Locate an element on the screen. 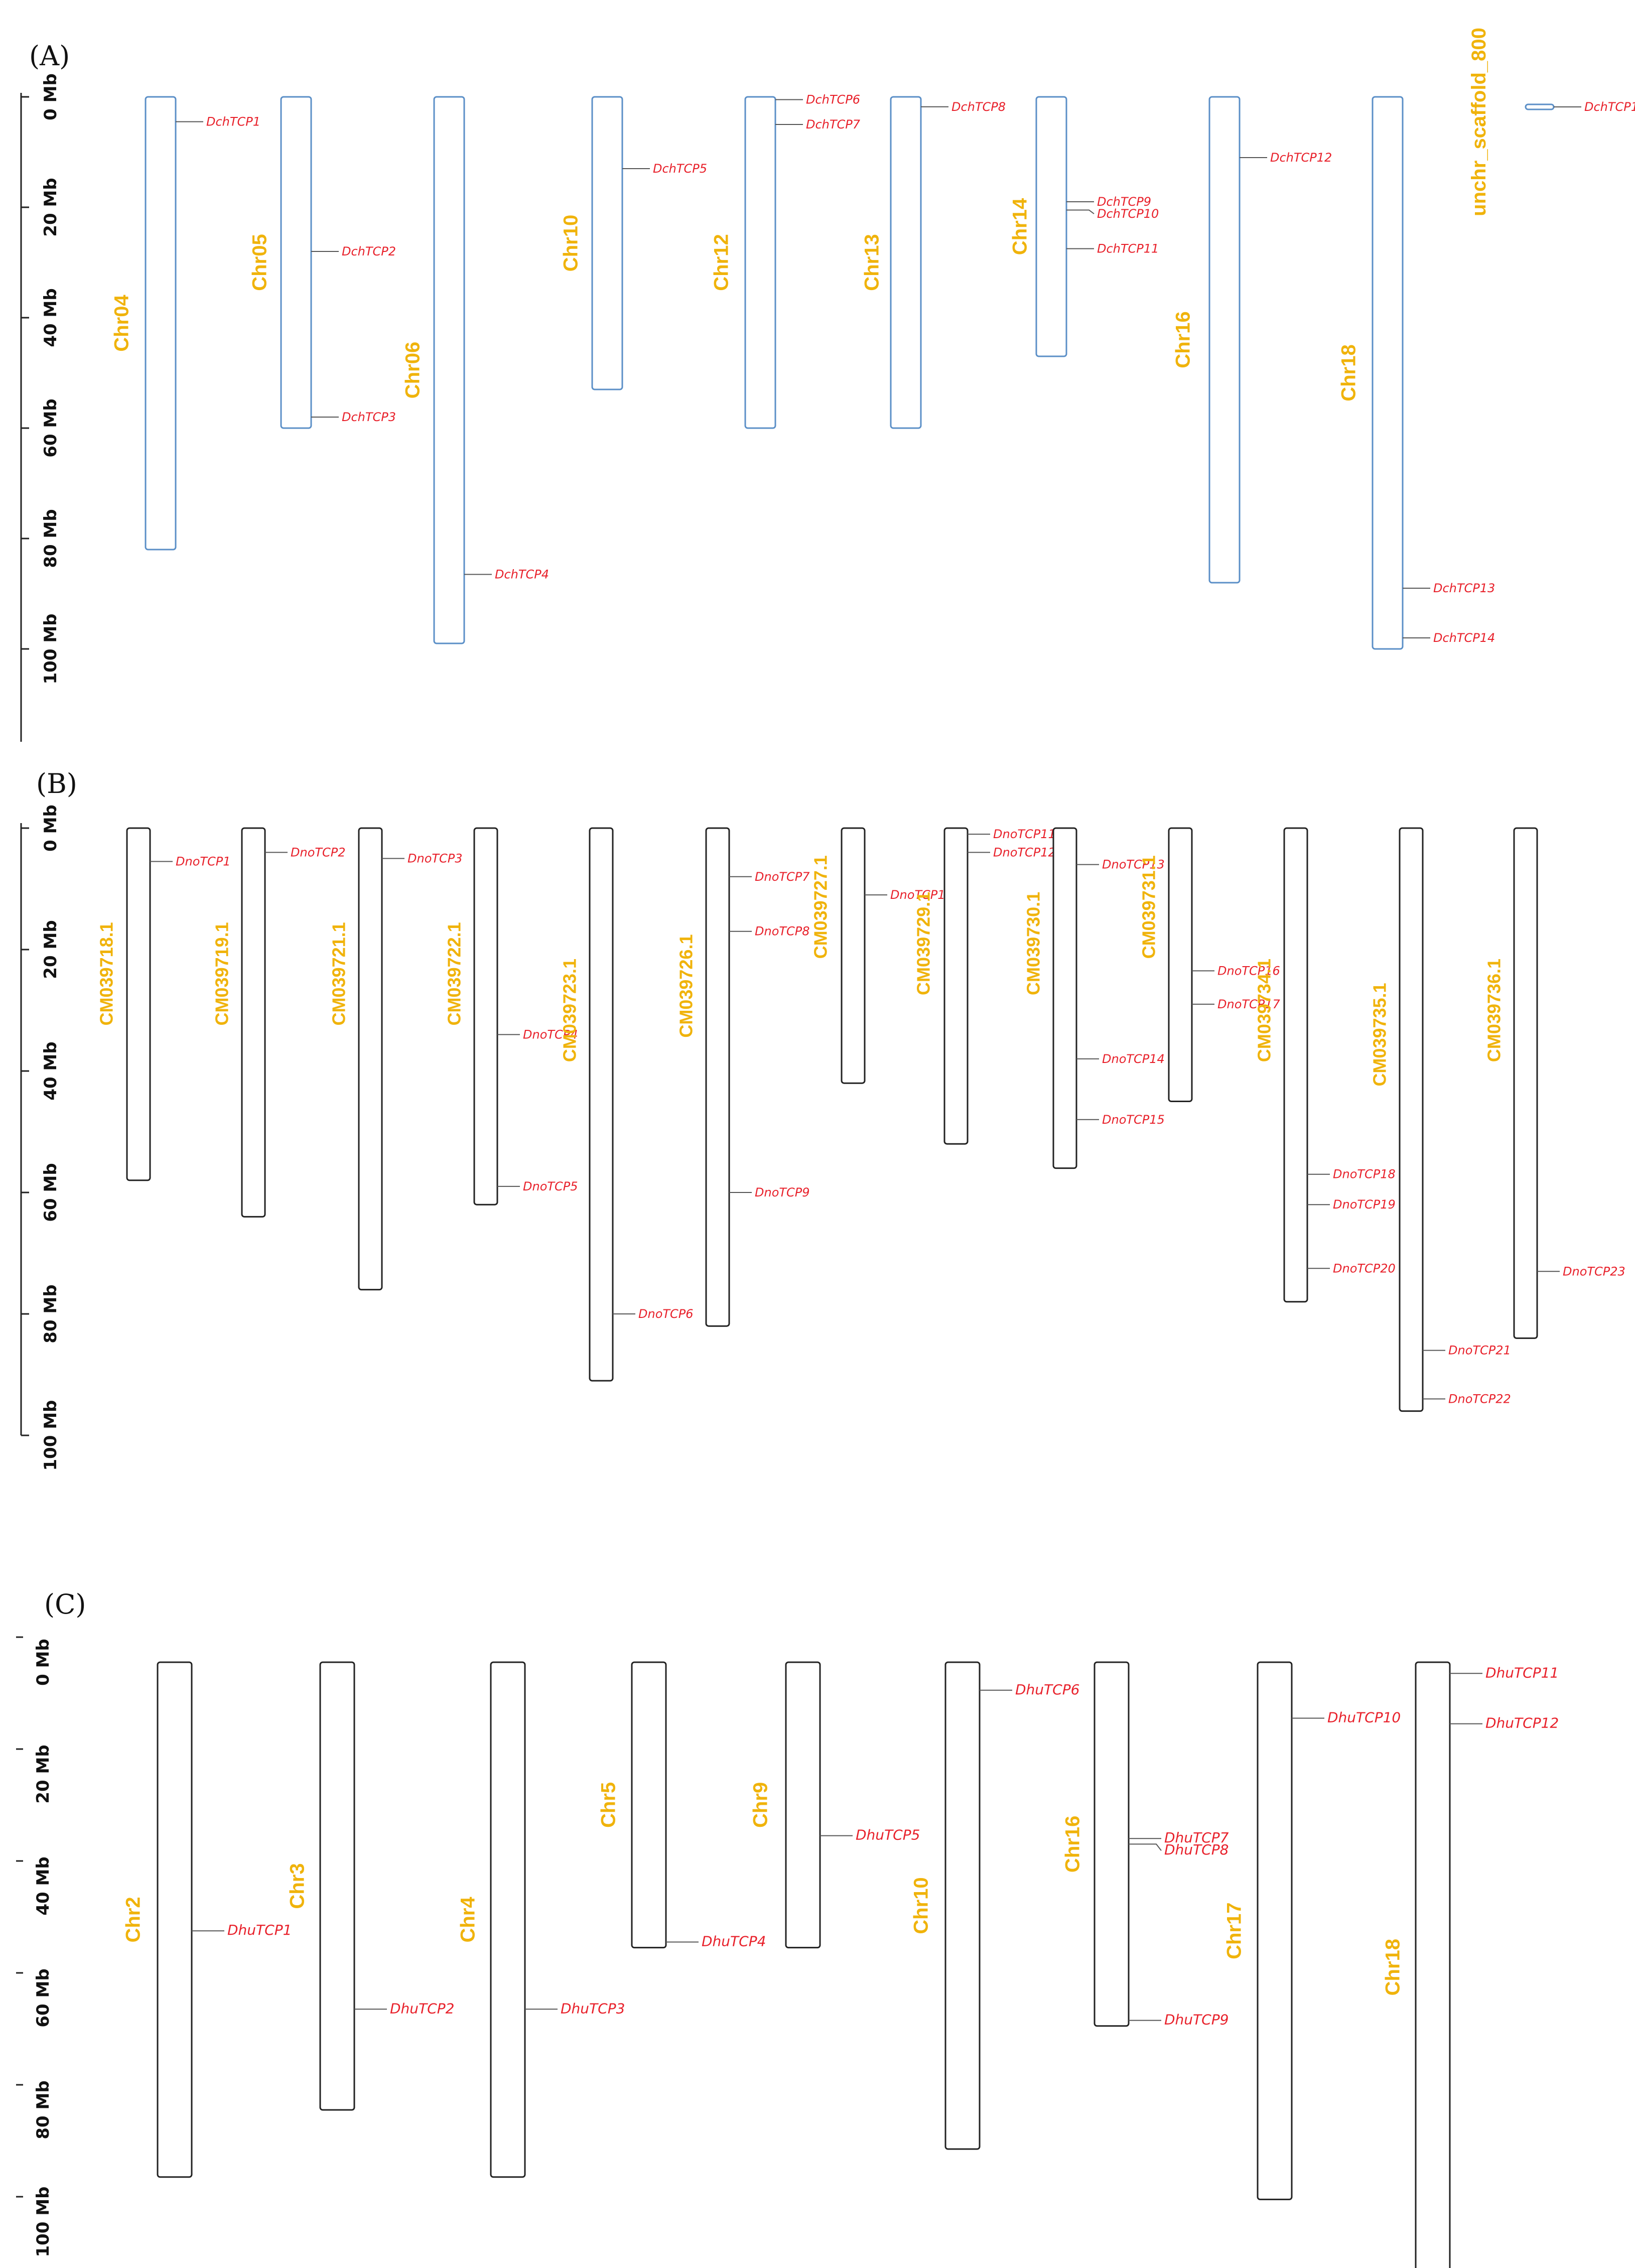 The width and height of the screenshot is (1635, 2268). panel-a-chromosome-chr18-label: Chr18 is located at coordinates (1349, 372).